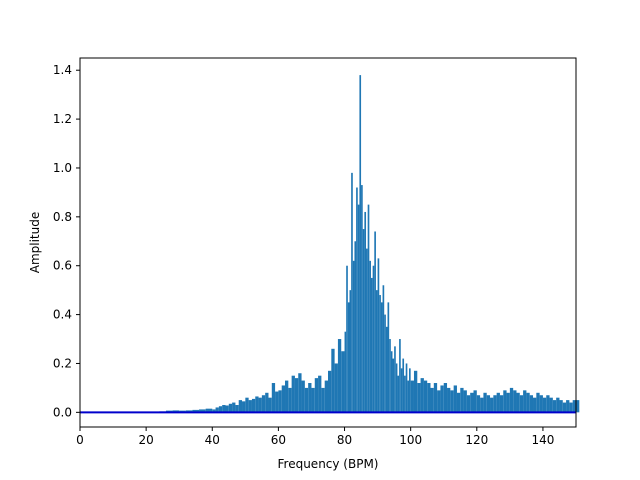 The height and width of the screenshot is (480, 640). Describe the element at coordinates (62, 217) in the screenshot. I see `y-tick-label: 0.8` at that location.